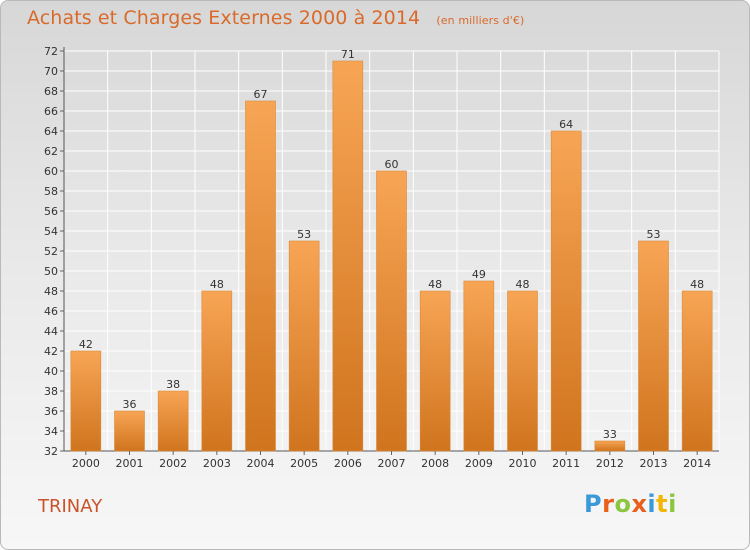 This screenshot has height=550, width=750. Describe the element at coordinates (639, 504) in the screenshot. I see `logo-letter: x` at that location.